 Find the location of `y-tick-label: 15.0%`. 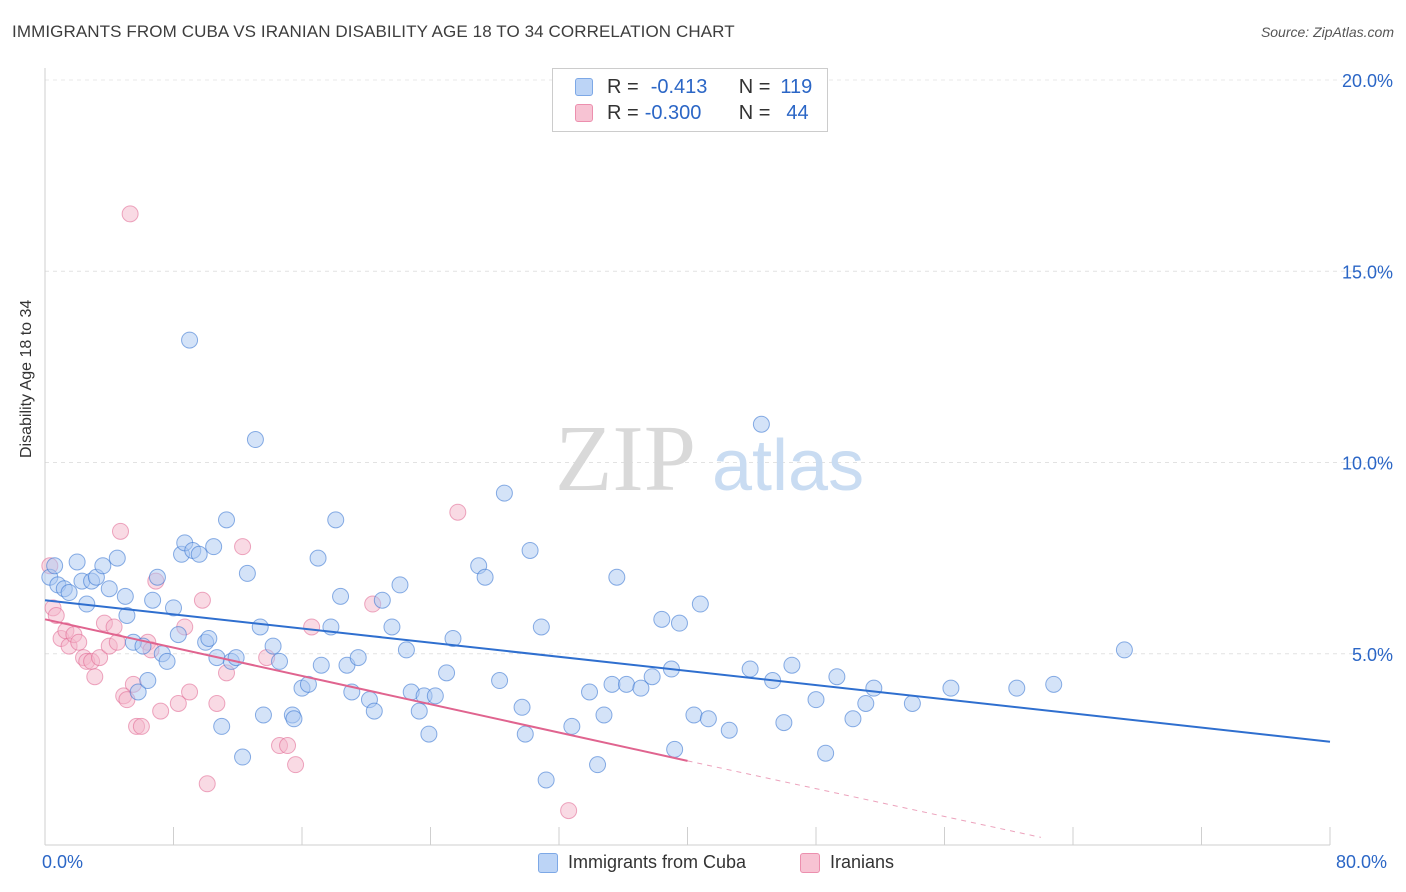

y-tick-label: 15.0% is located at coordinates (1367, 272).